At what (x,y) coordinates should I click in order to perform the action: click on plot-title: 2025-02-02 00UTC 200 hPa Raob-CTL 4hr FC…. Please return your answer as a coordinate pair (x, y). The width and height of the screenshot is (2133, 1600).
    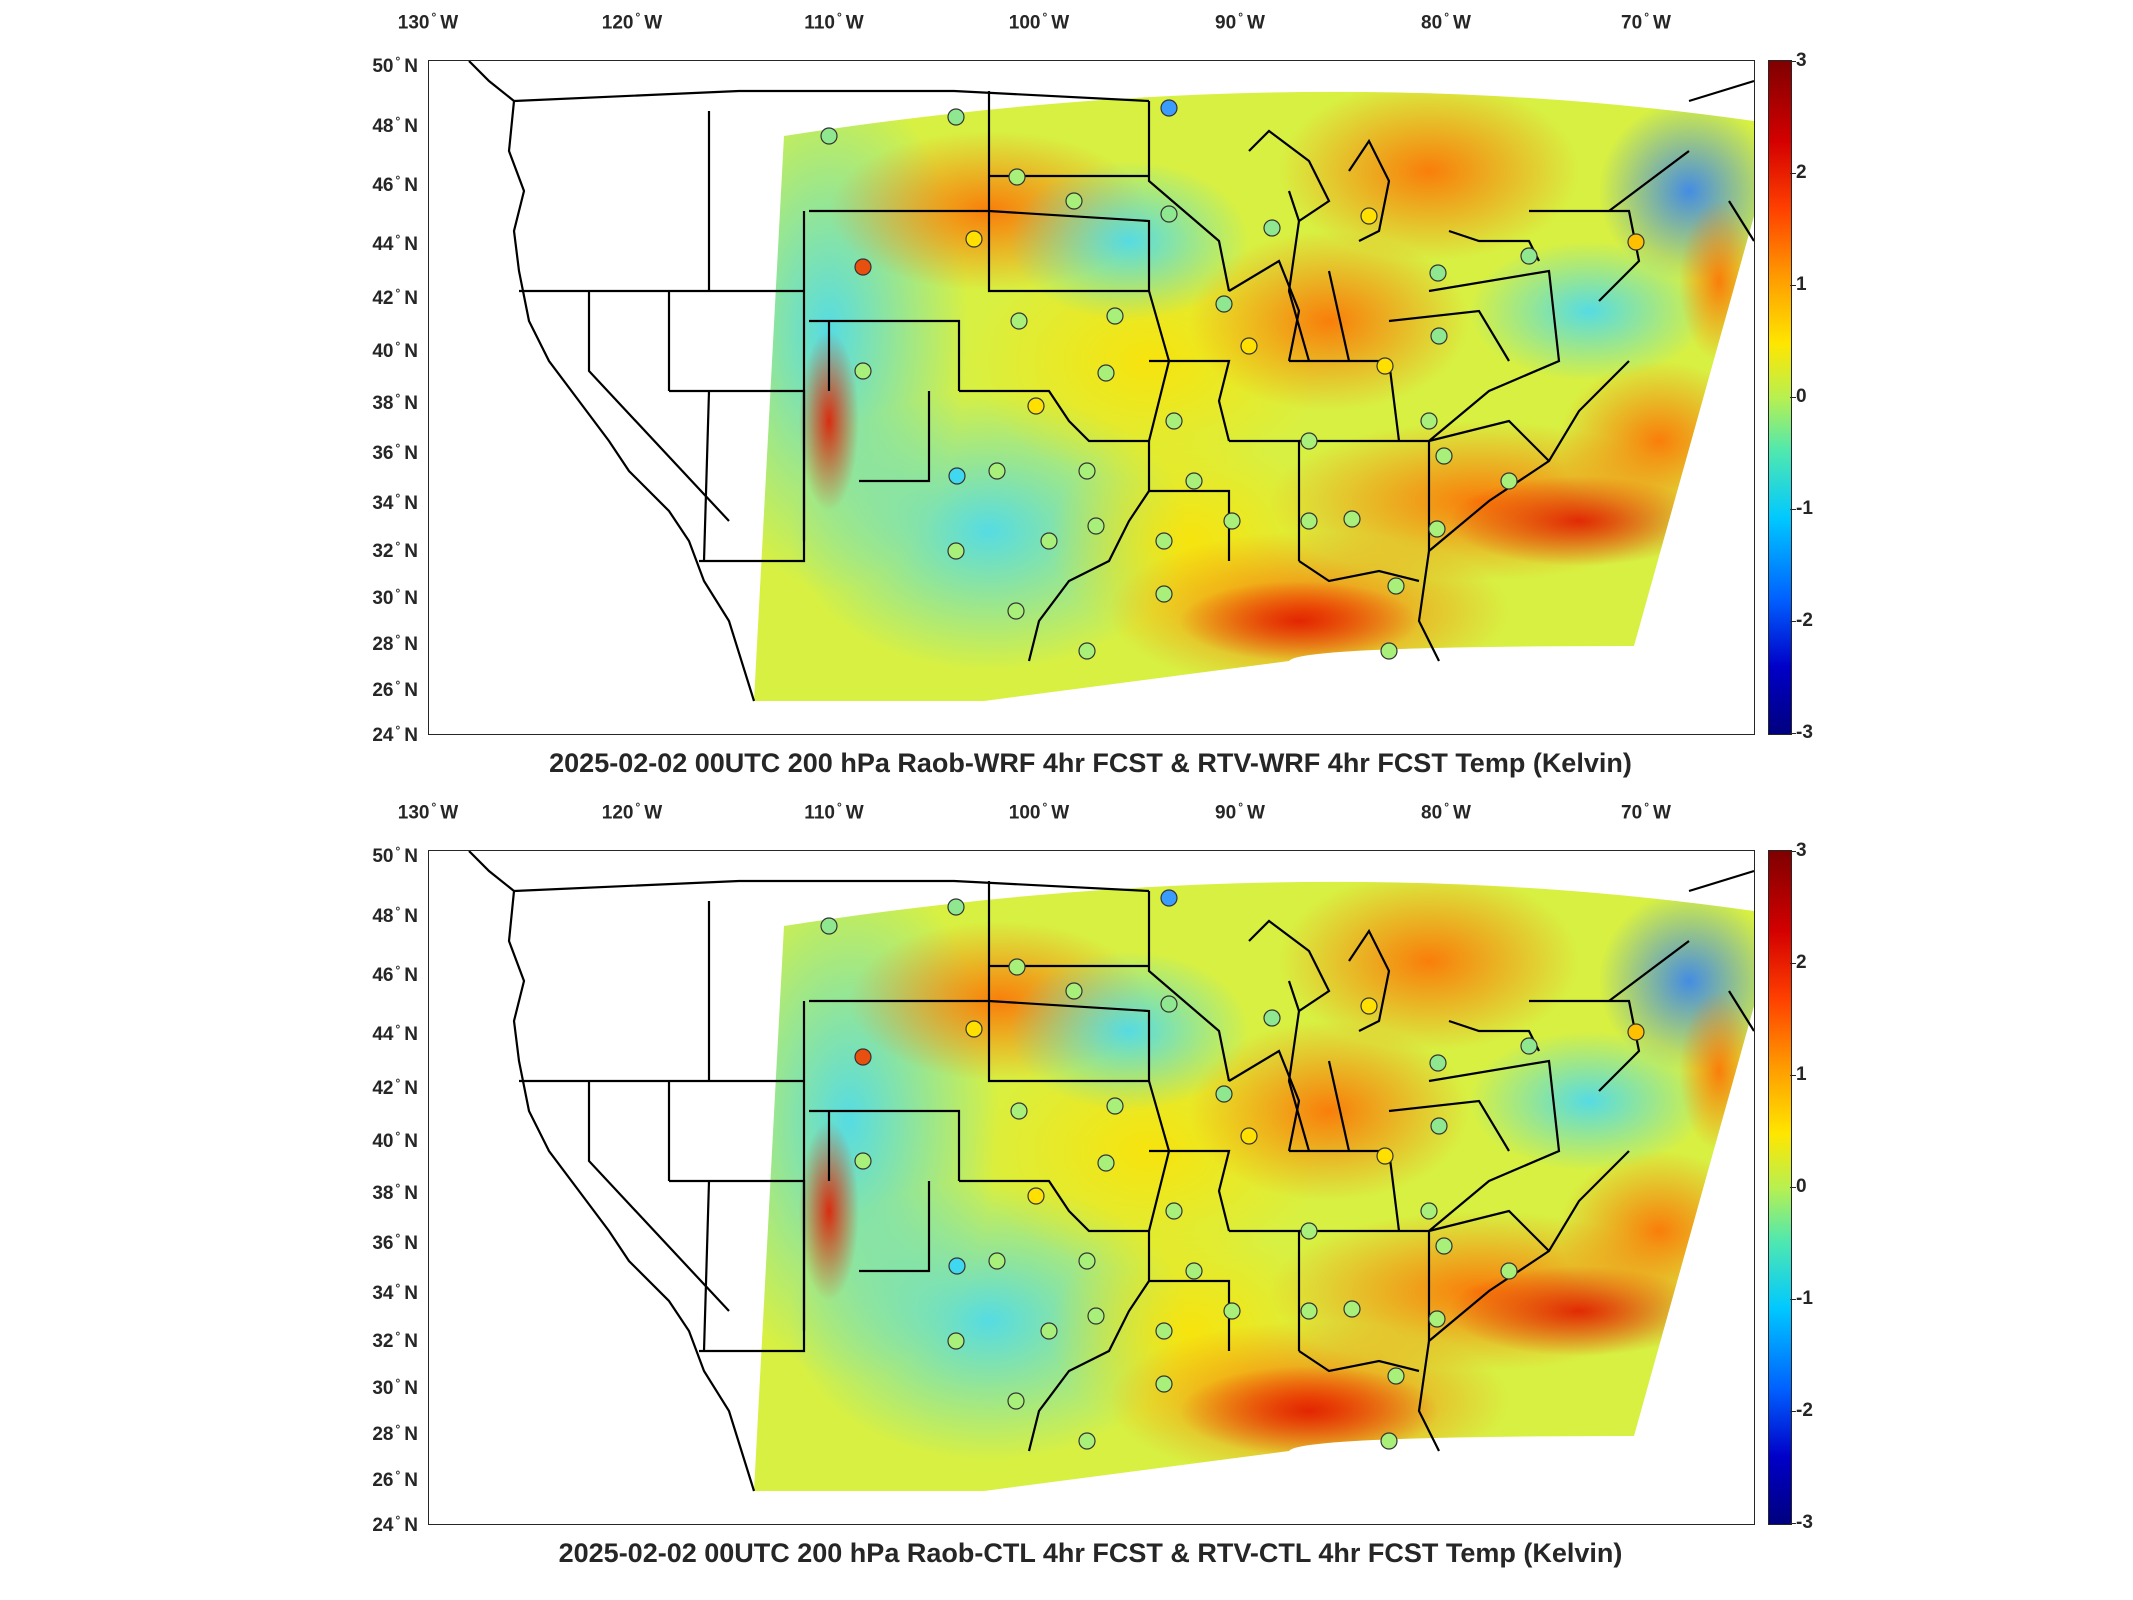
    Looking at the image, I should click on (1090, 1553).